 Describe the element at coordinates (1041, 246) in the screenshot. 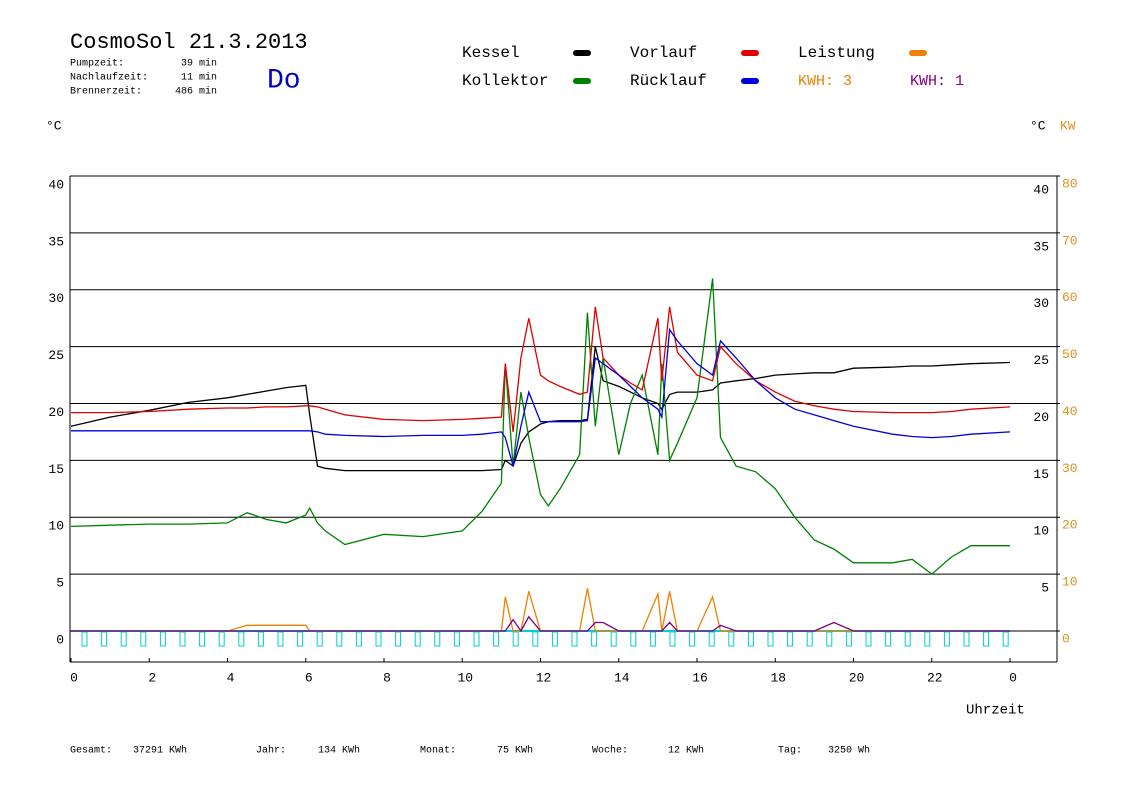

I see `y-tick-label-right: 35` at that location.